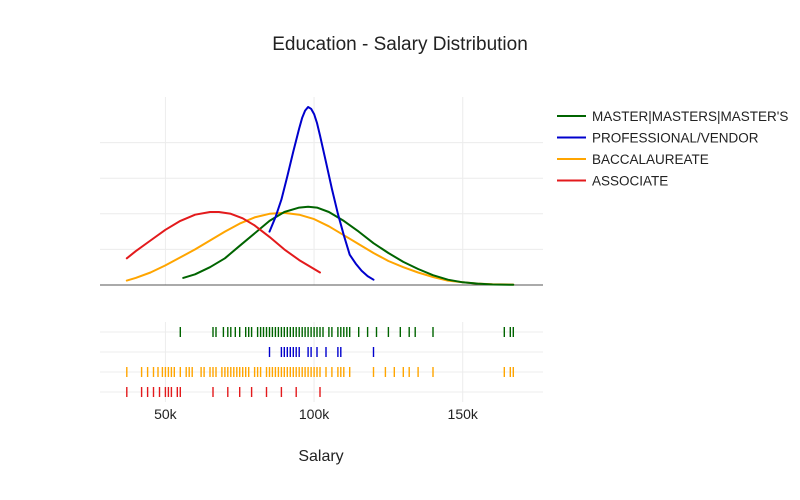  Describe the element at coordinates (630, 181) in the screenshot. I see `legend-label: ASSOCIATE` at that location.